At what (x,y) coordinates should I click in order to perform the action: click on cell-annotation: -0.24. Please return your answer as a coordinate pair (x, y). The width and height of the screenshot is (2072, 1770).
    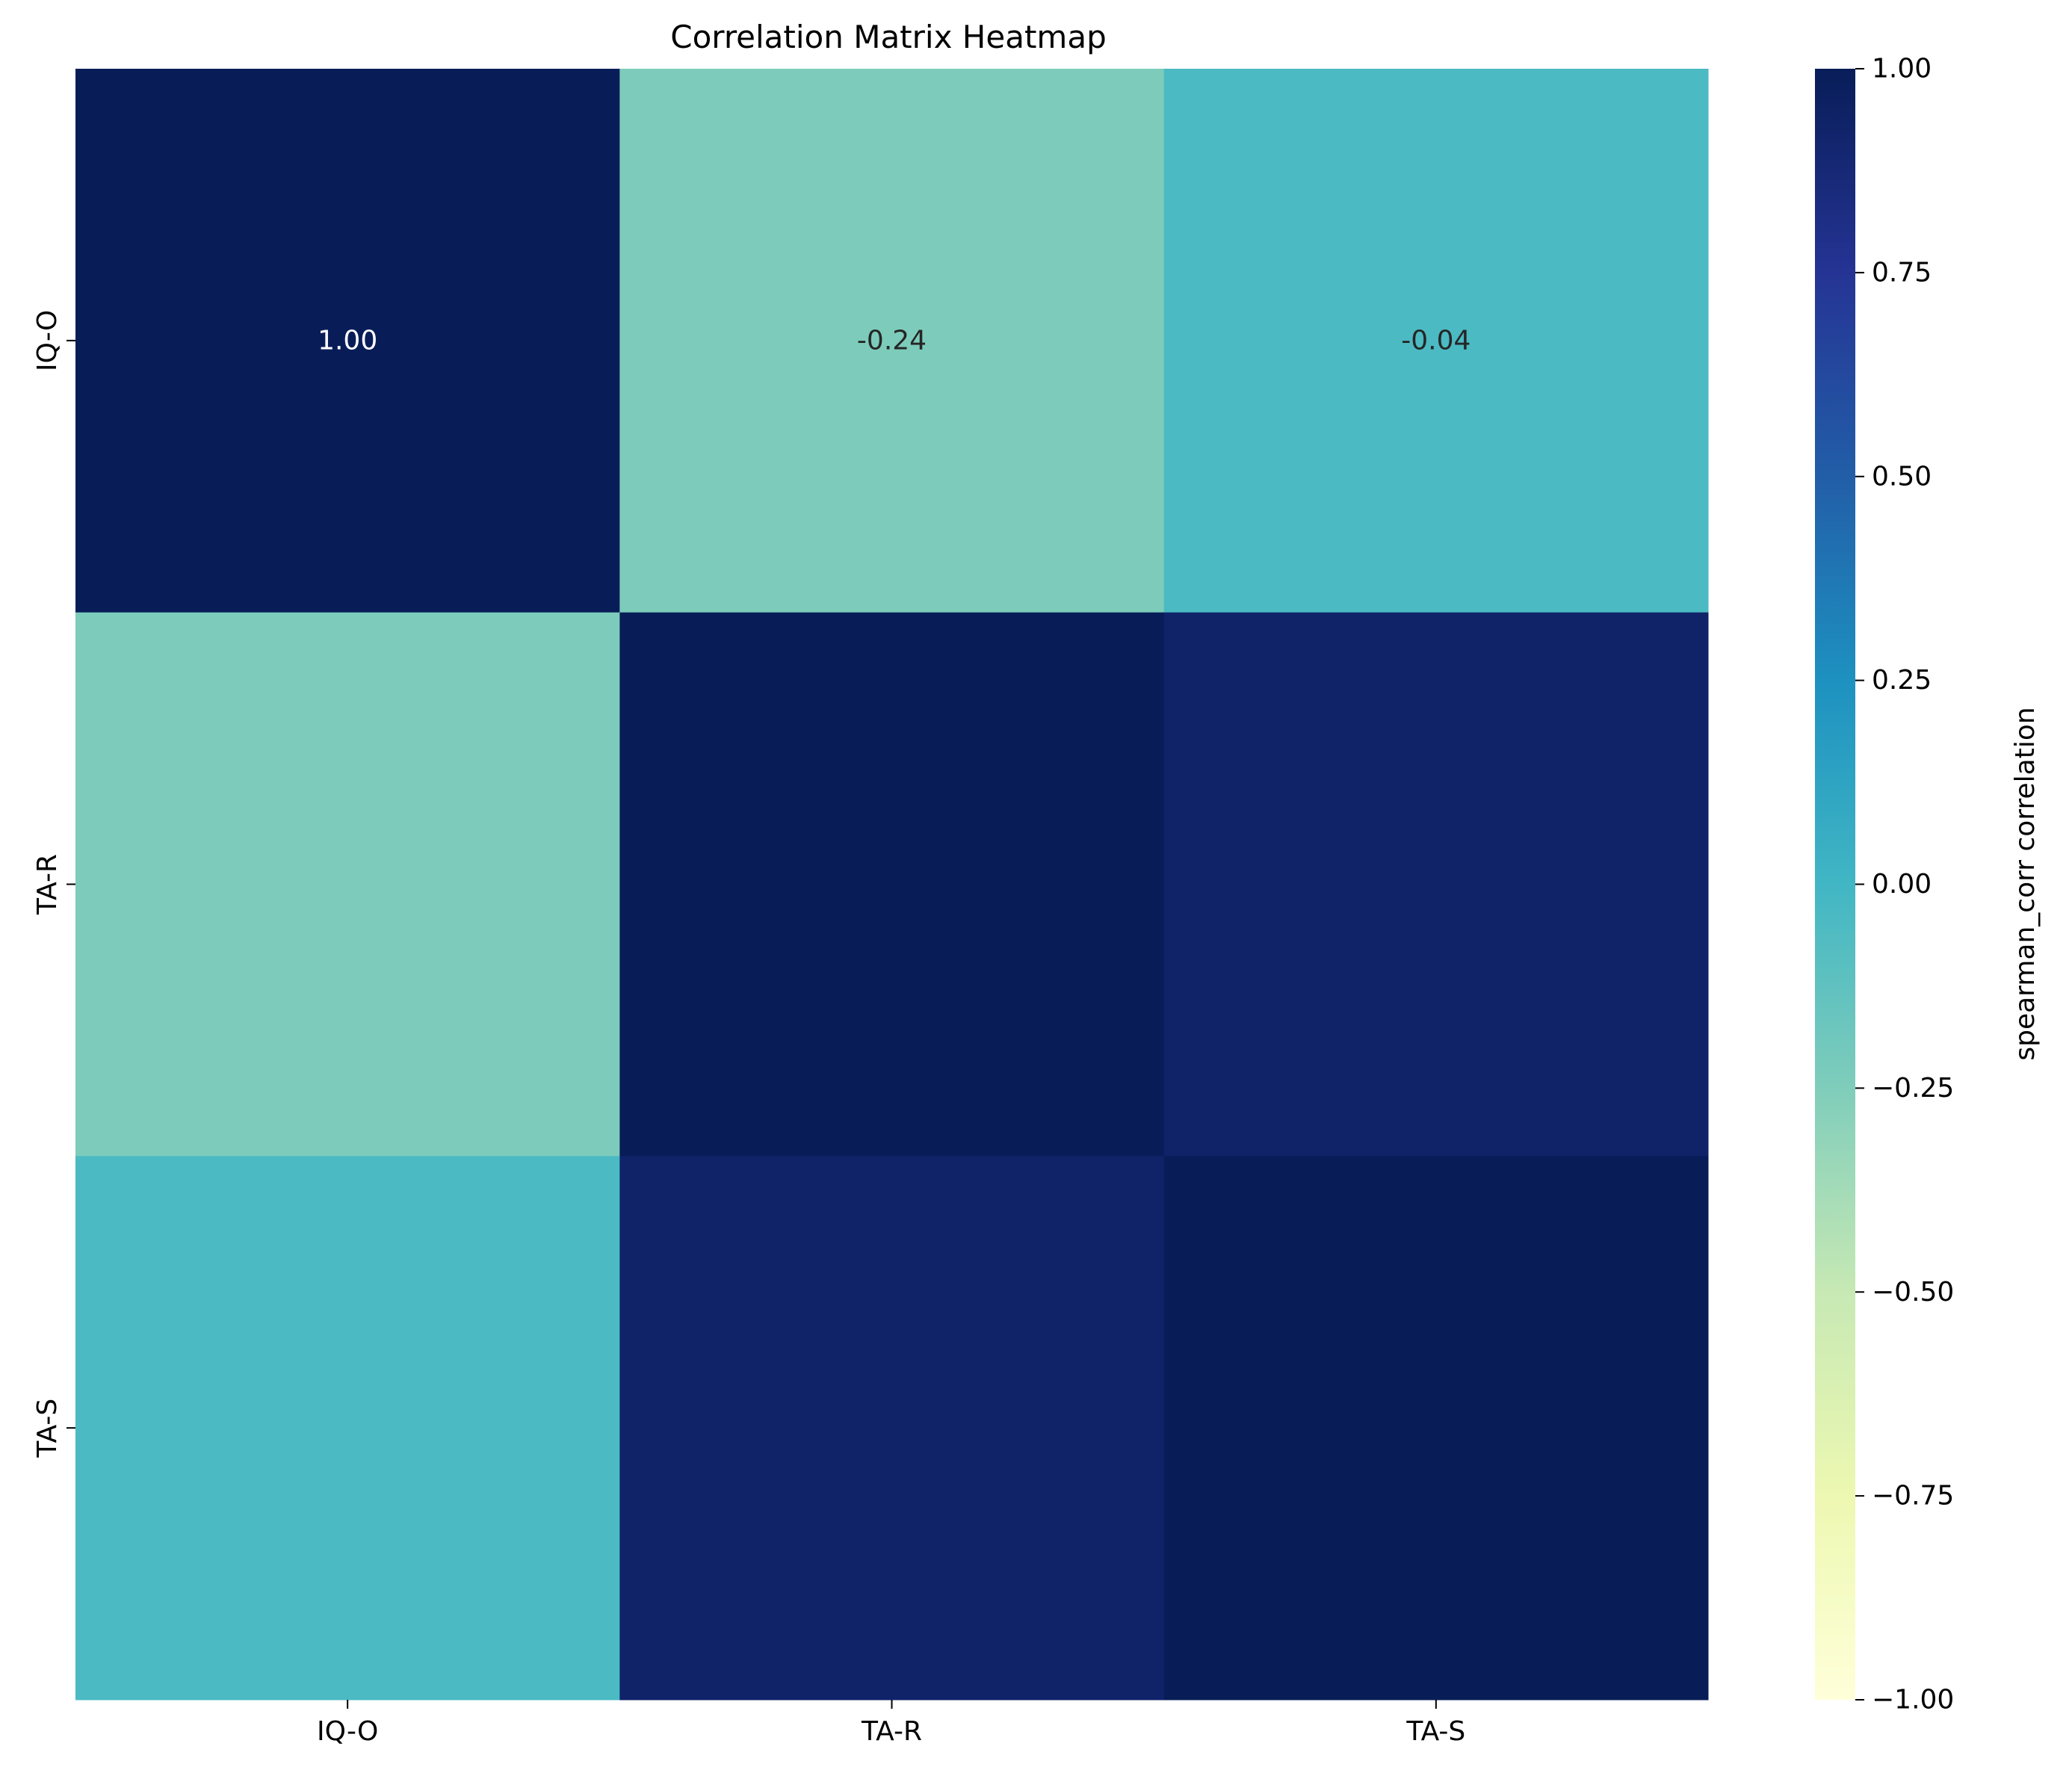
    Looking at the image, I should click on (892, 340).